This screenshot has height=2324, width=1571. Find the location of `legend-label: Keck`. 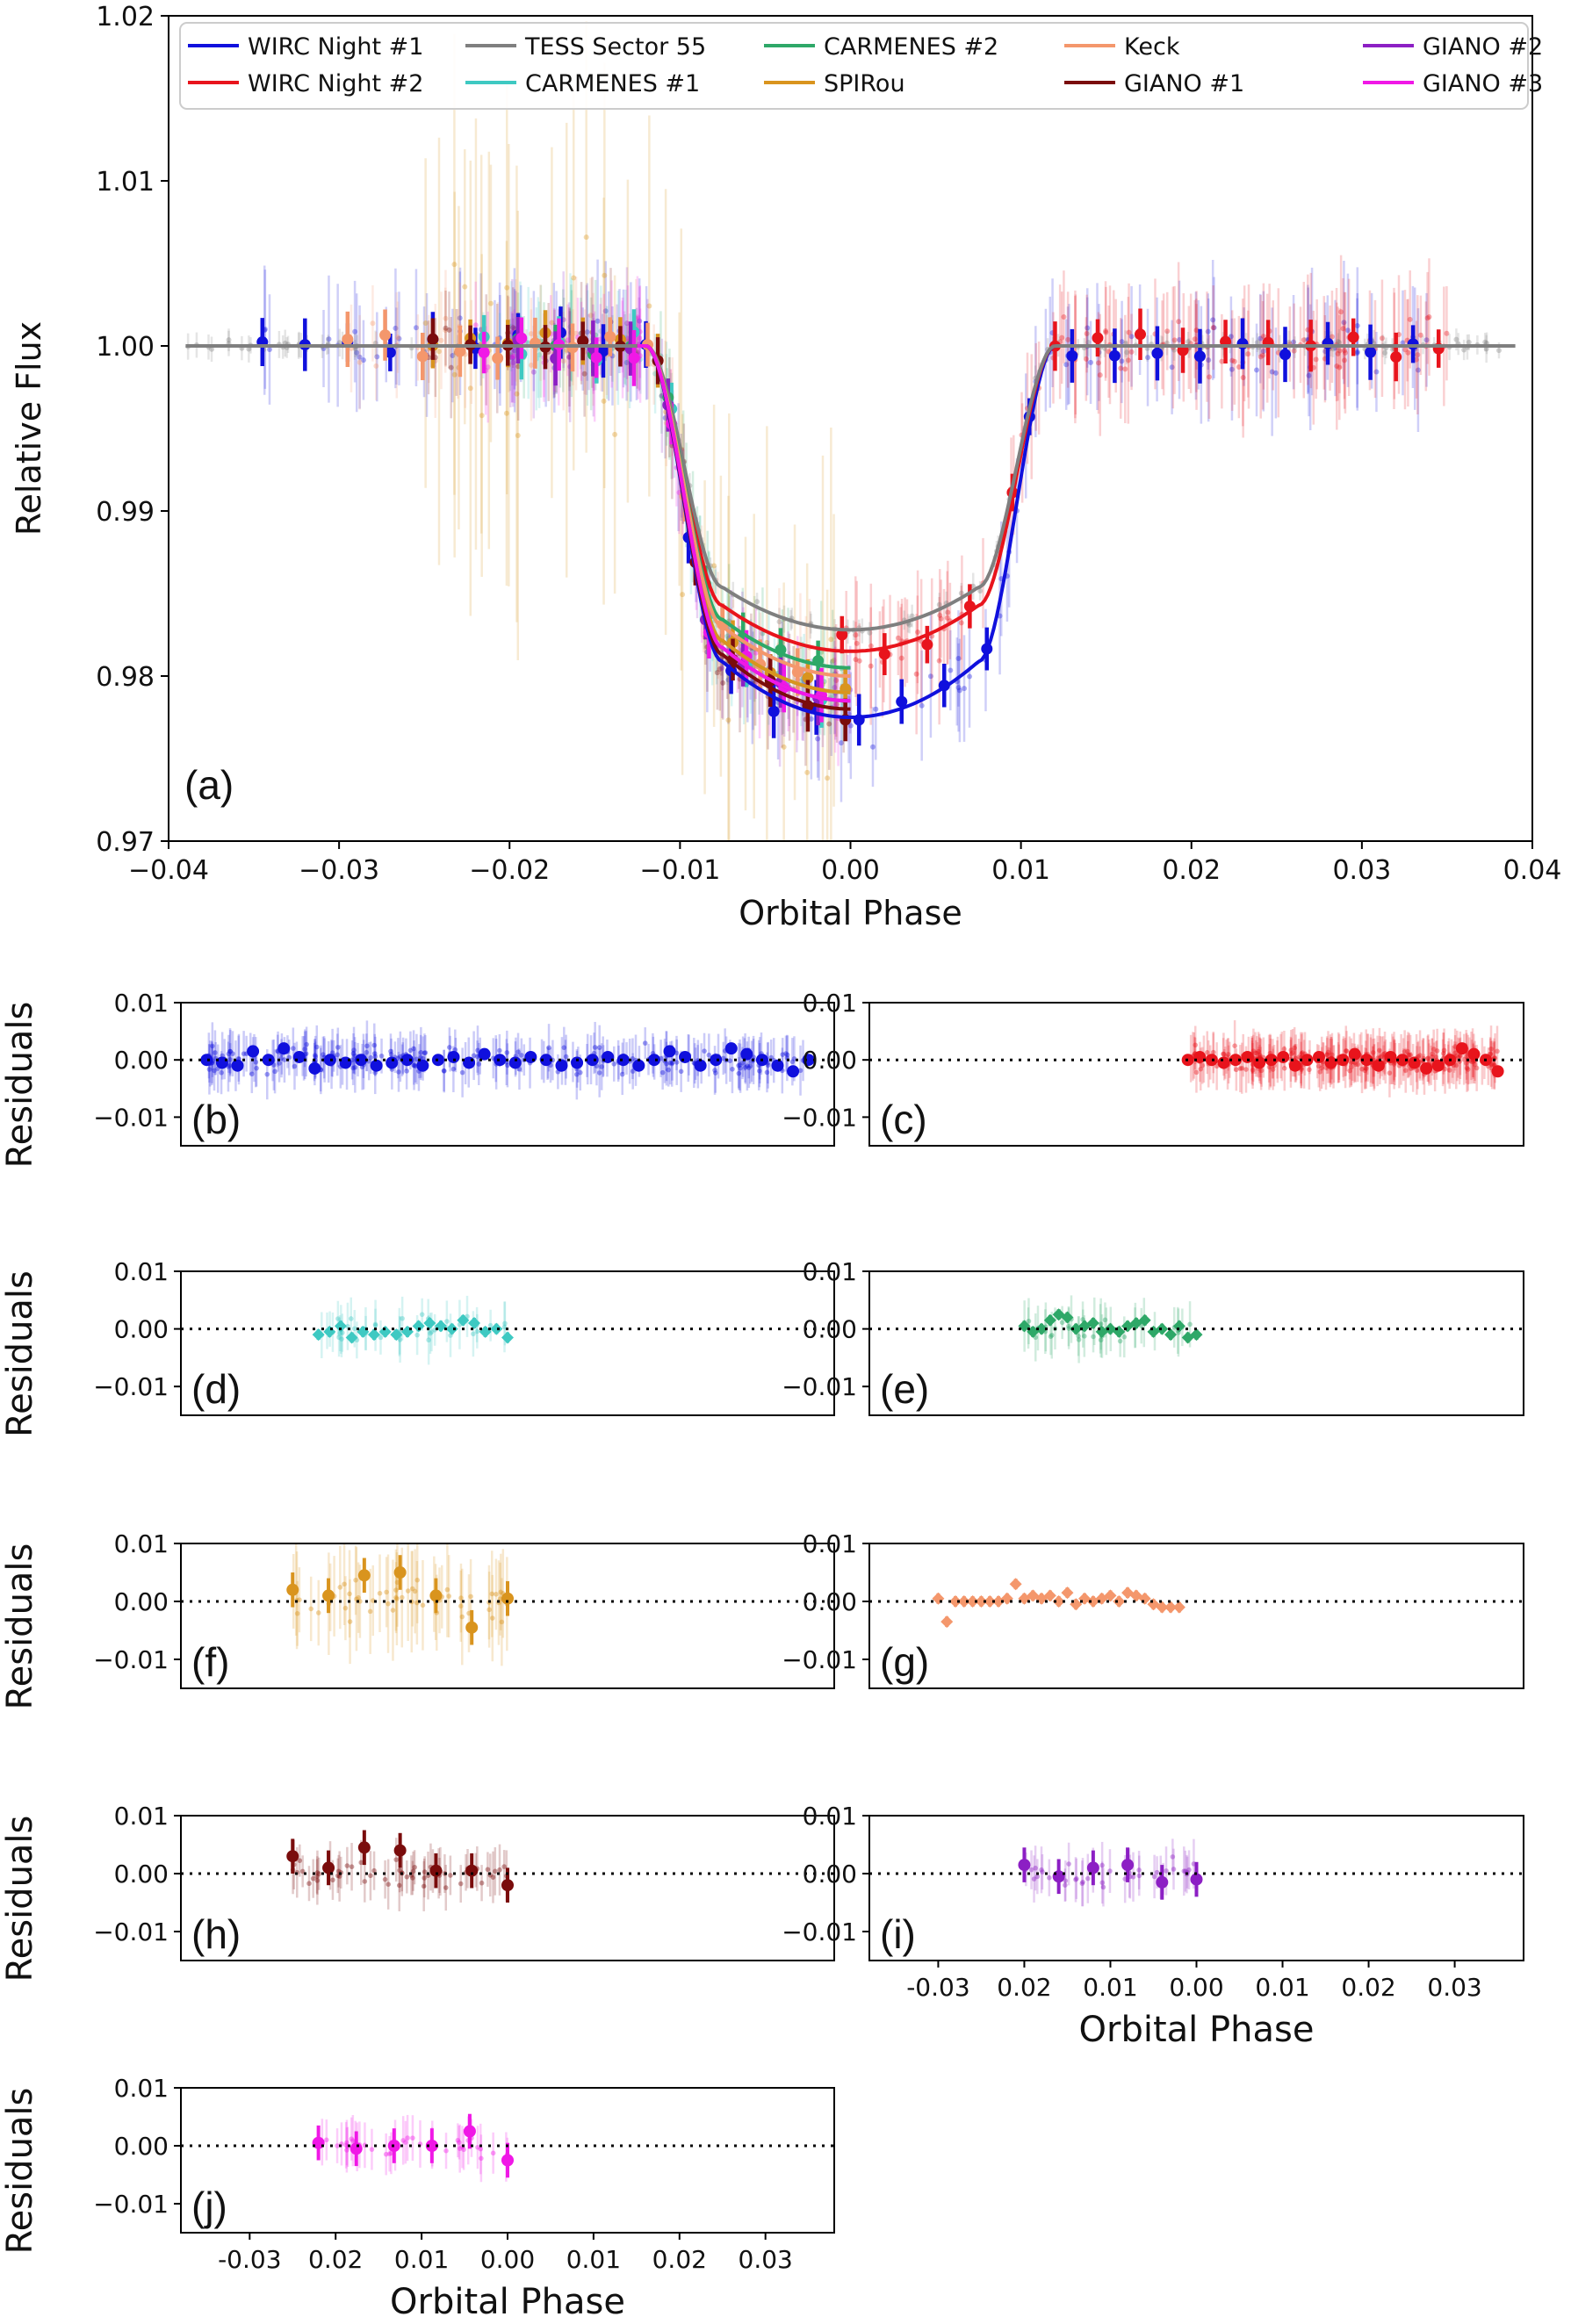

legend-label: Keck is located at coordinates (1152, 47).